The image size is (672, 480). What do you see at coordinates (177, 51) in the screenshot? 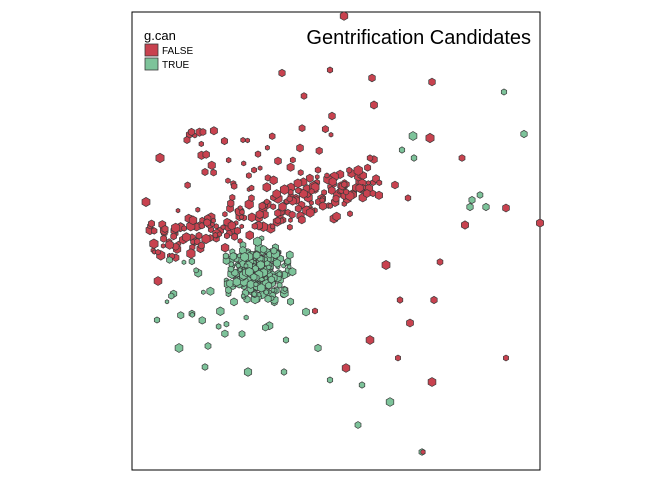
I see `legend-label-false: FALSE` at bounding box center [177, 51].